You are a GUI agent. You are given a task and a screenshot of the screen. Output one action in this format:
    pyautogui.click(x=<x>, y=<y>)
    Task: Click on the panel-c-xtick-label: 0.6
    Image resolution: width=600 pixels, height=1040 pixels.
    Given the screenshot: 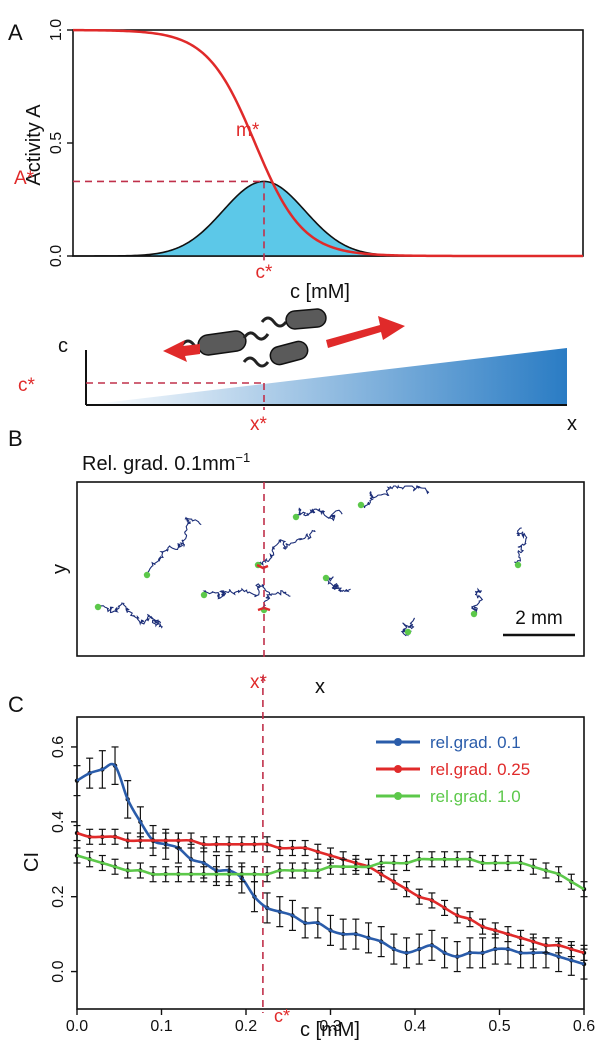 What is the action you would take?
    pyautogui.click(x=584, y=1026)
    